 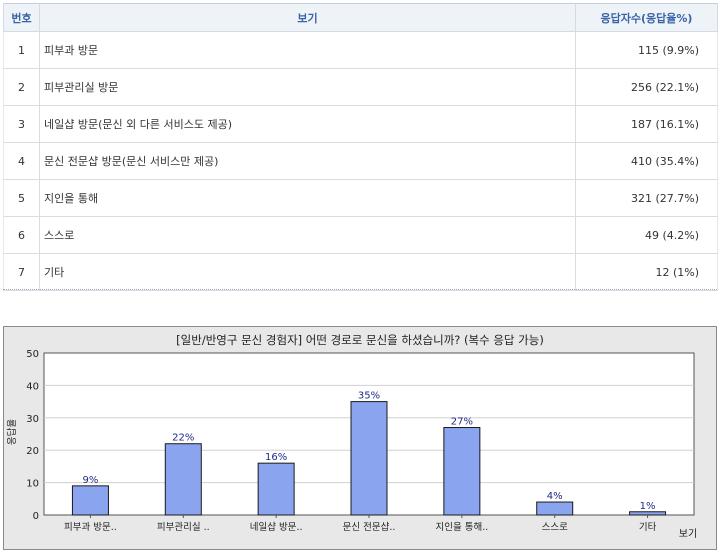 I want to click on row-count: 12 (1%), so click(x=646, y=272).